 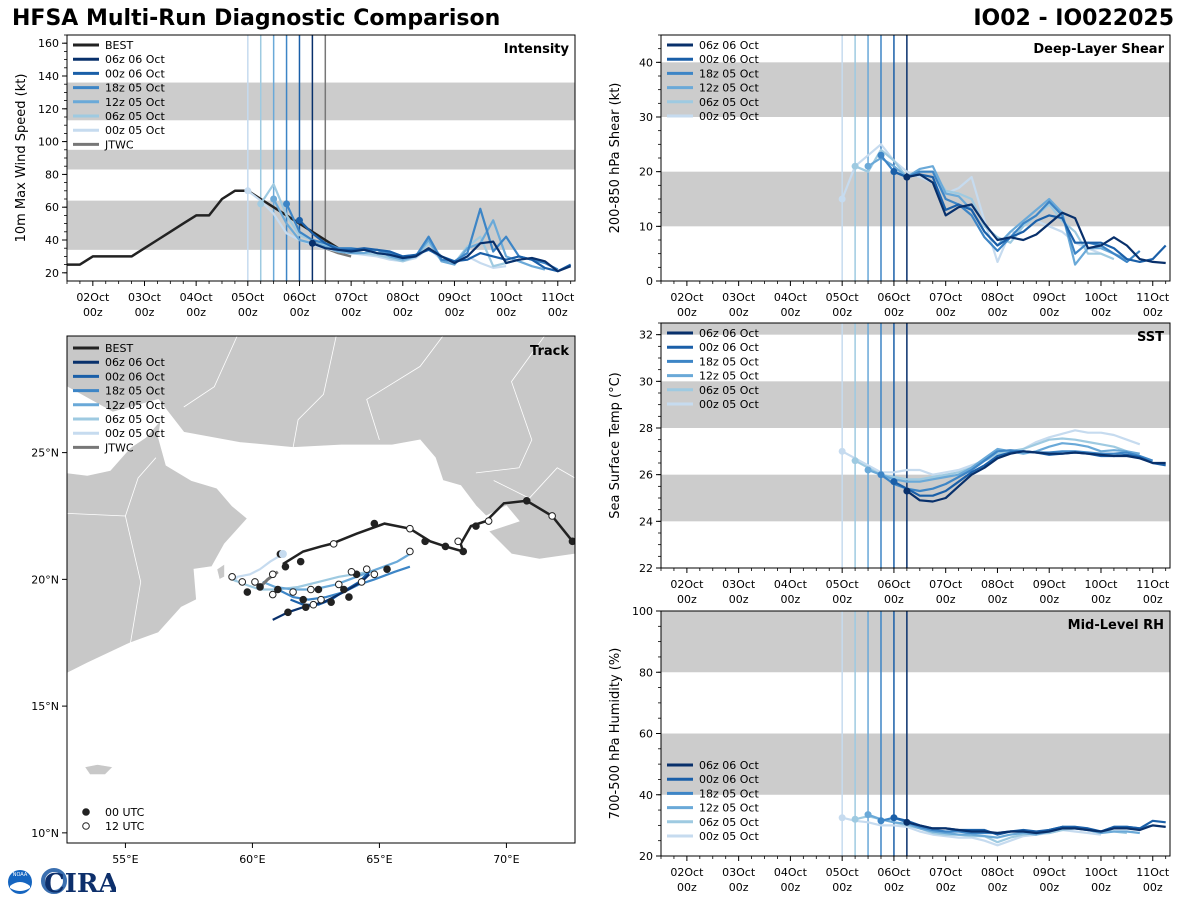 I want to click on rh-title: Mid-Level RH, so click(x=1116, y=625).